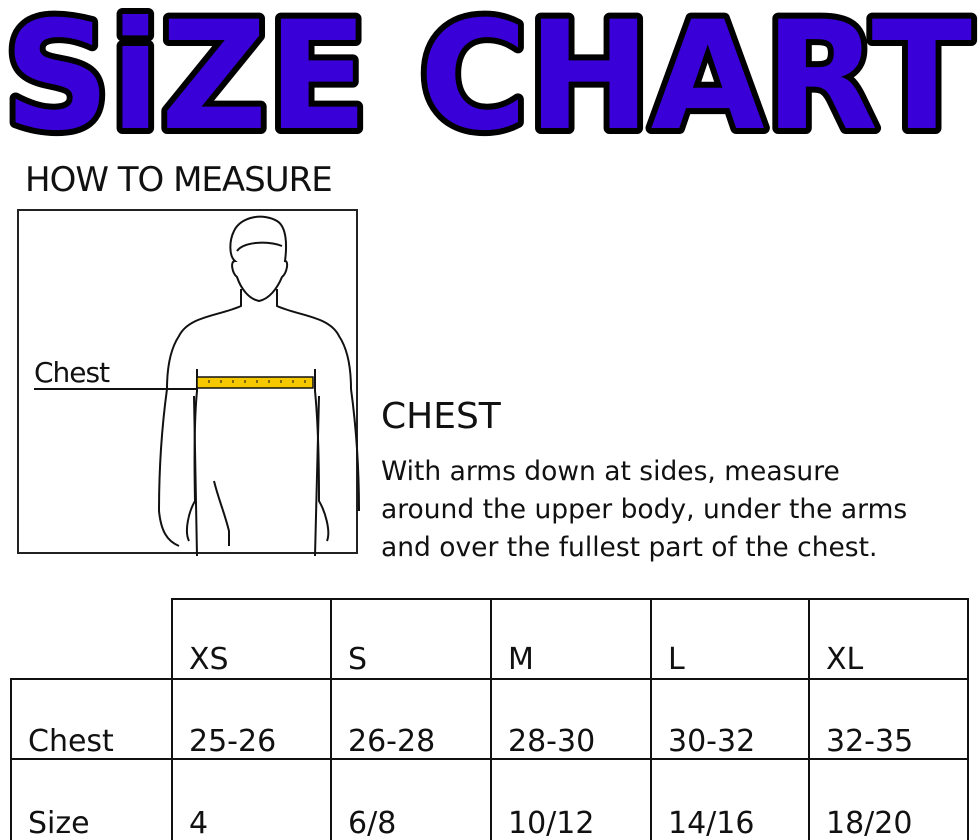 This screenshot has height=840, width=978. Describe the element at coordinates (199, 823) in the screenshot. I see `table-cell-text: 4` at that location.